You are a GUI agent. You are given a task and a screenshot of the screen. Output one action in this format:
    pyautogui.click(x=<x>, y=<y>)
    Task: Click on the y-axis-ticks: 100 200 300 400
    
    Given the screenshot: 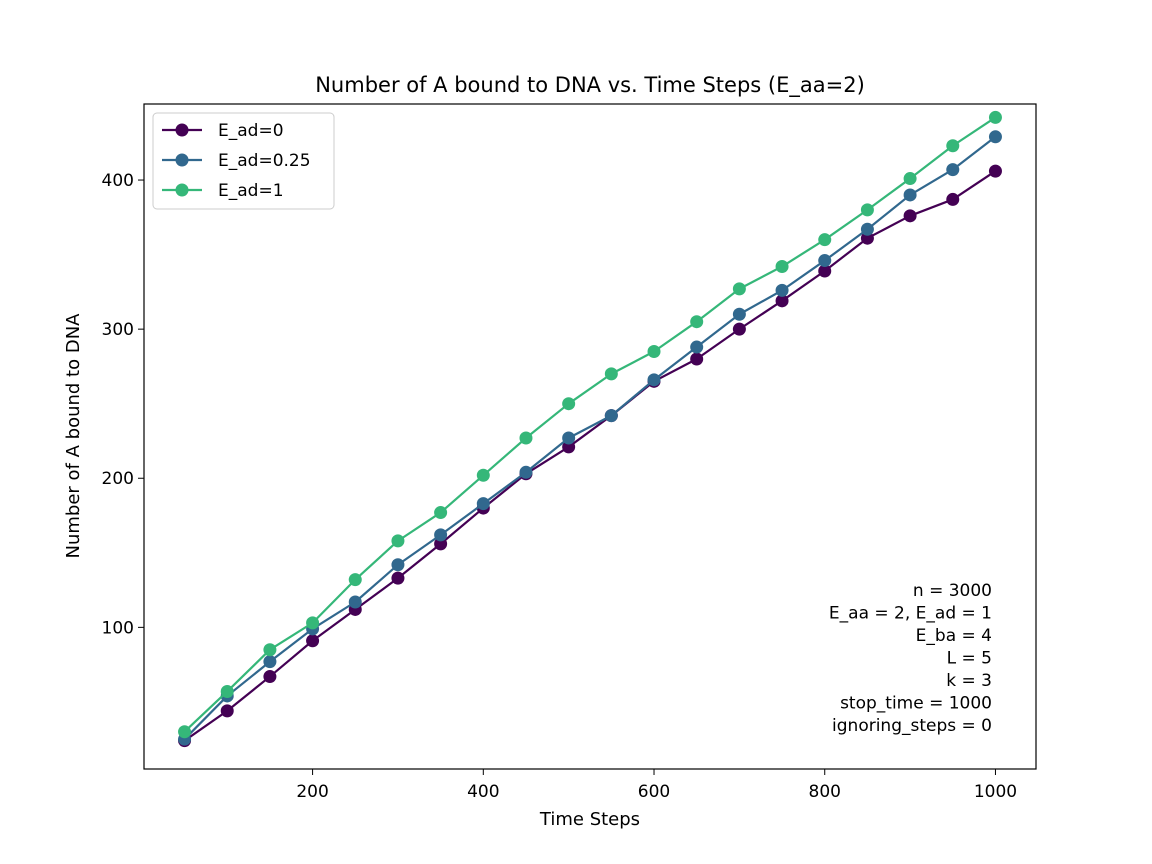 What is the action you would take?
    pyautogui.click(x=123, y=404)
    